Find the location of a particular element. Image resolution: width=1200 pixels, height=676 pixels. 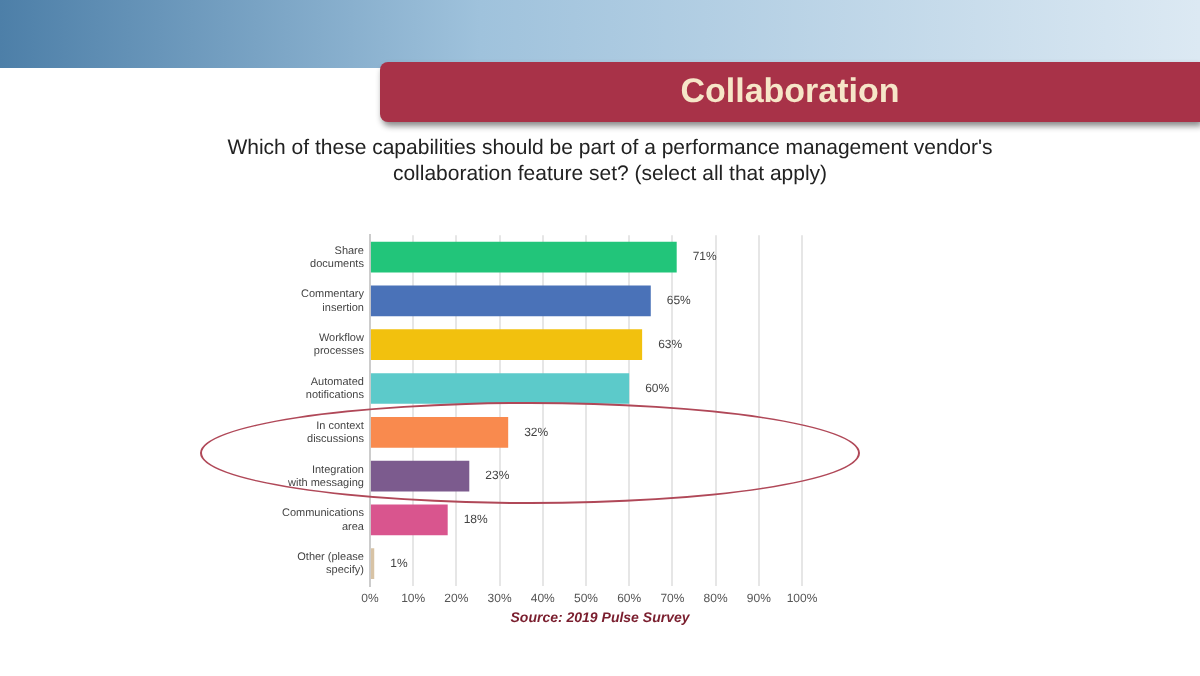

chart-title: Collaboration is located at coordinates (790, 92).